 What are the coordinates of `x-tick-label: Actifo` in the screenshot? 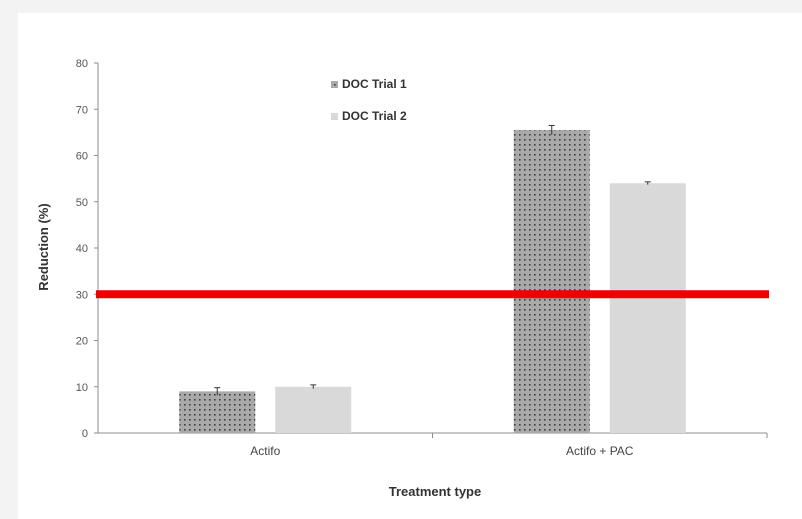 It's located at (265, 451).